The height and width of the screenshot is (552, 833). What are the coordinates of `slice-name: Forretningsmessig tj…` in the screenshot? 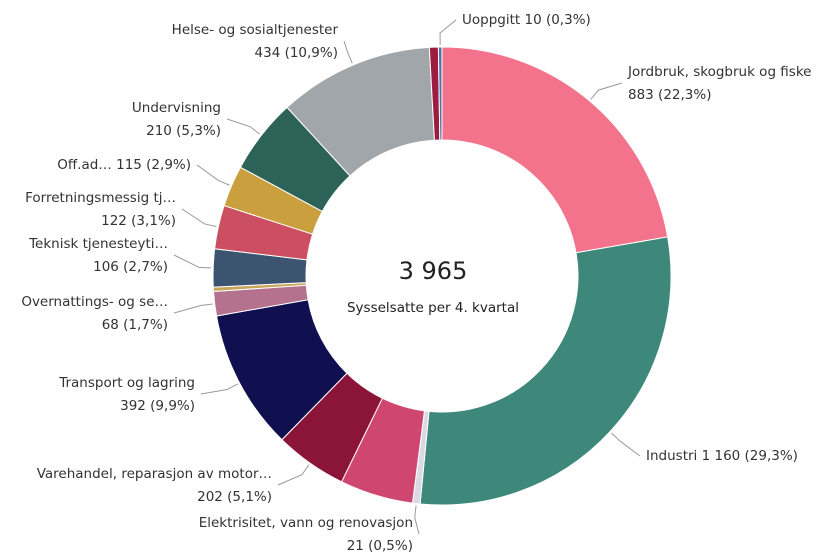 It's located at (100, 198).